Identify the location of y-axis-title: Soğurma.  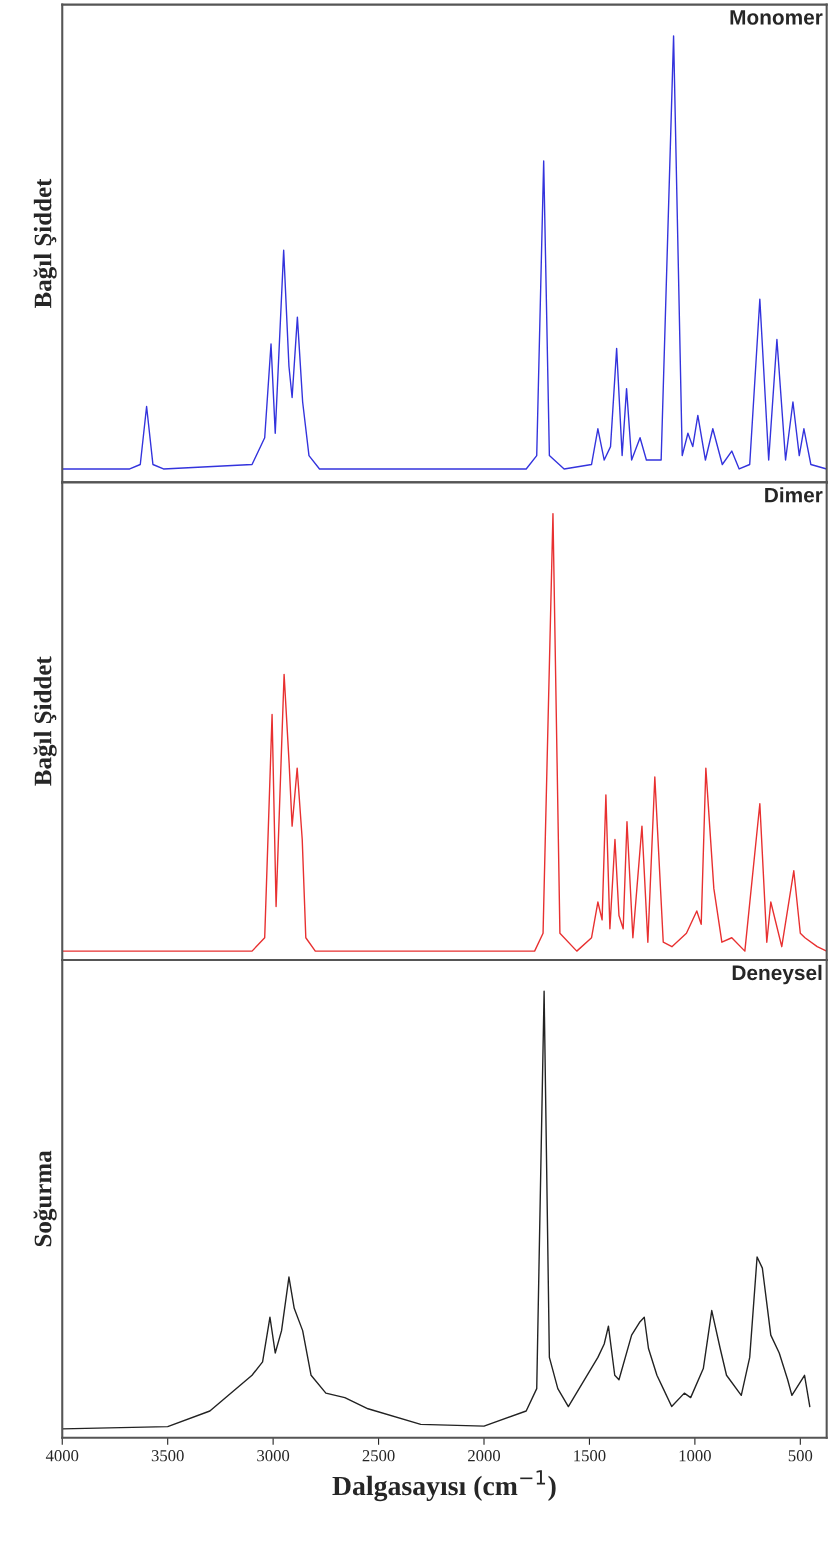
(45, 1198).